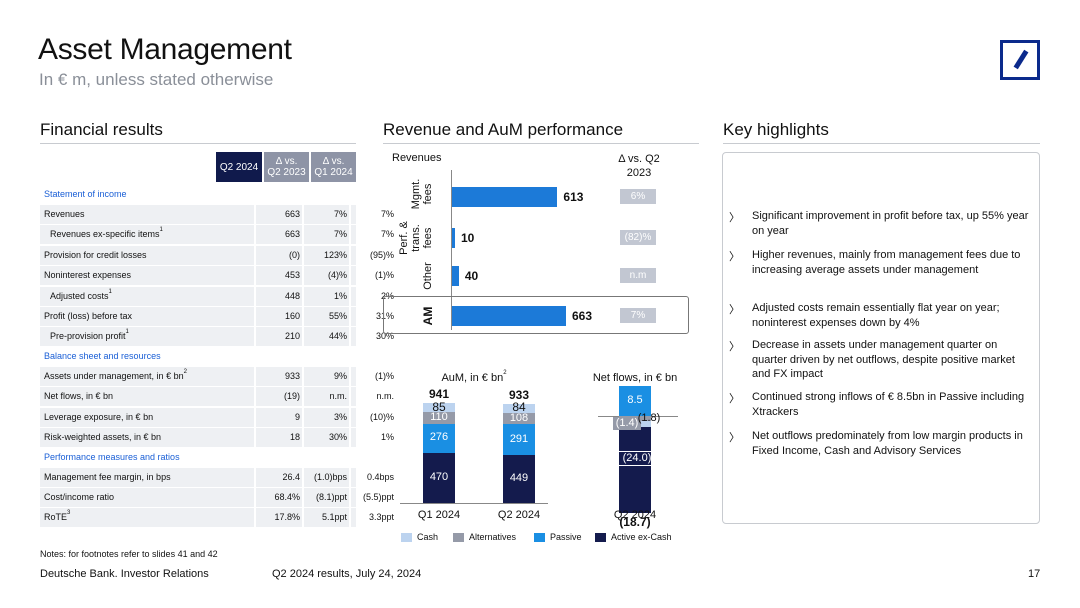  I want to click on table-cell: (1.0)bps, so click(330, 477).